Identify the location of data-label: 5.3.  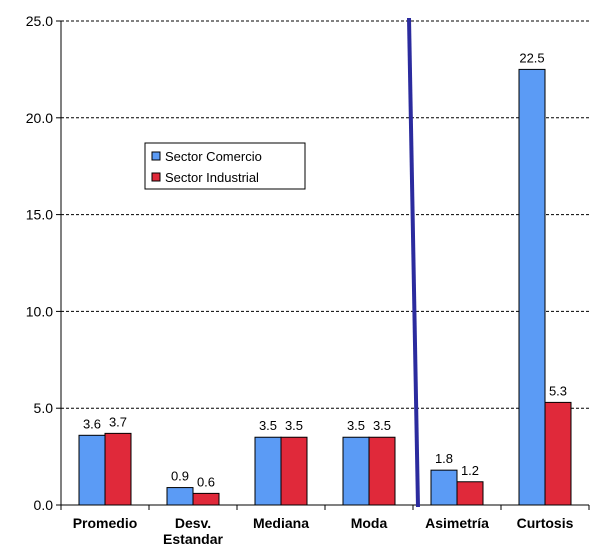
(558, 390).